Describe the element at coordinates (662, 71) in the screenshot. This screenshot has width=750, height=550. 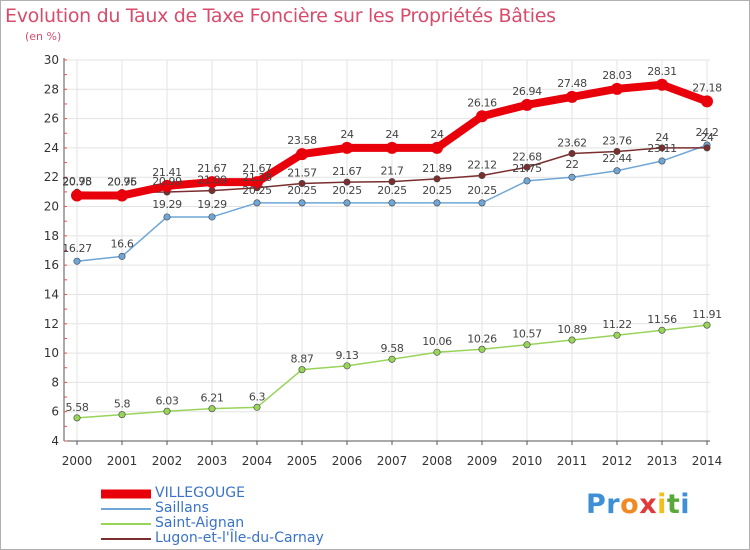
I see `data-label: 28.31` at that location.